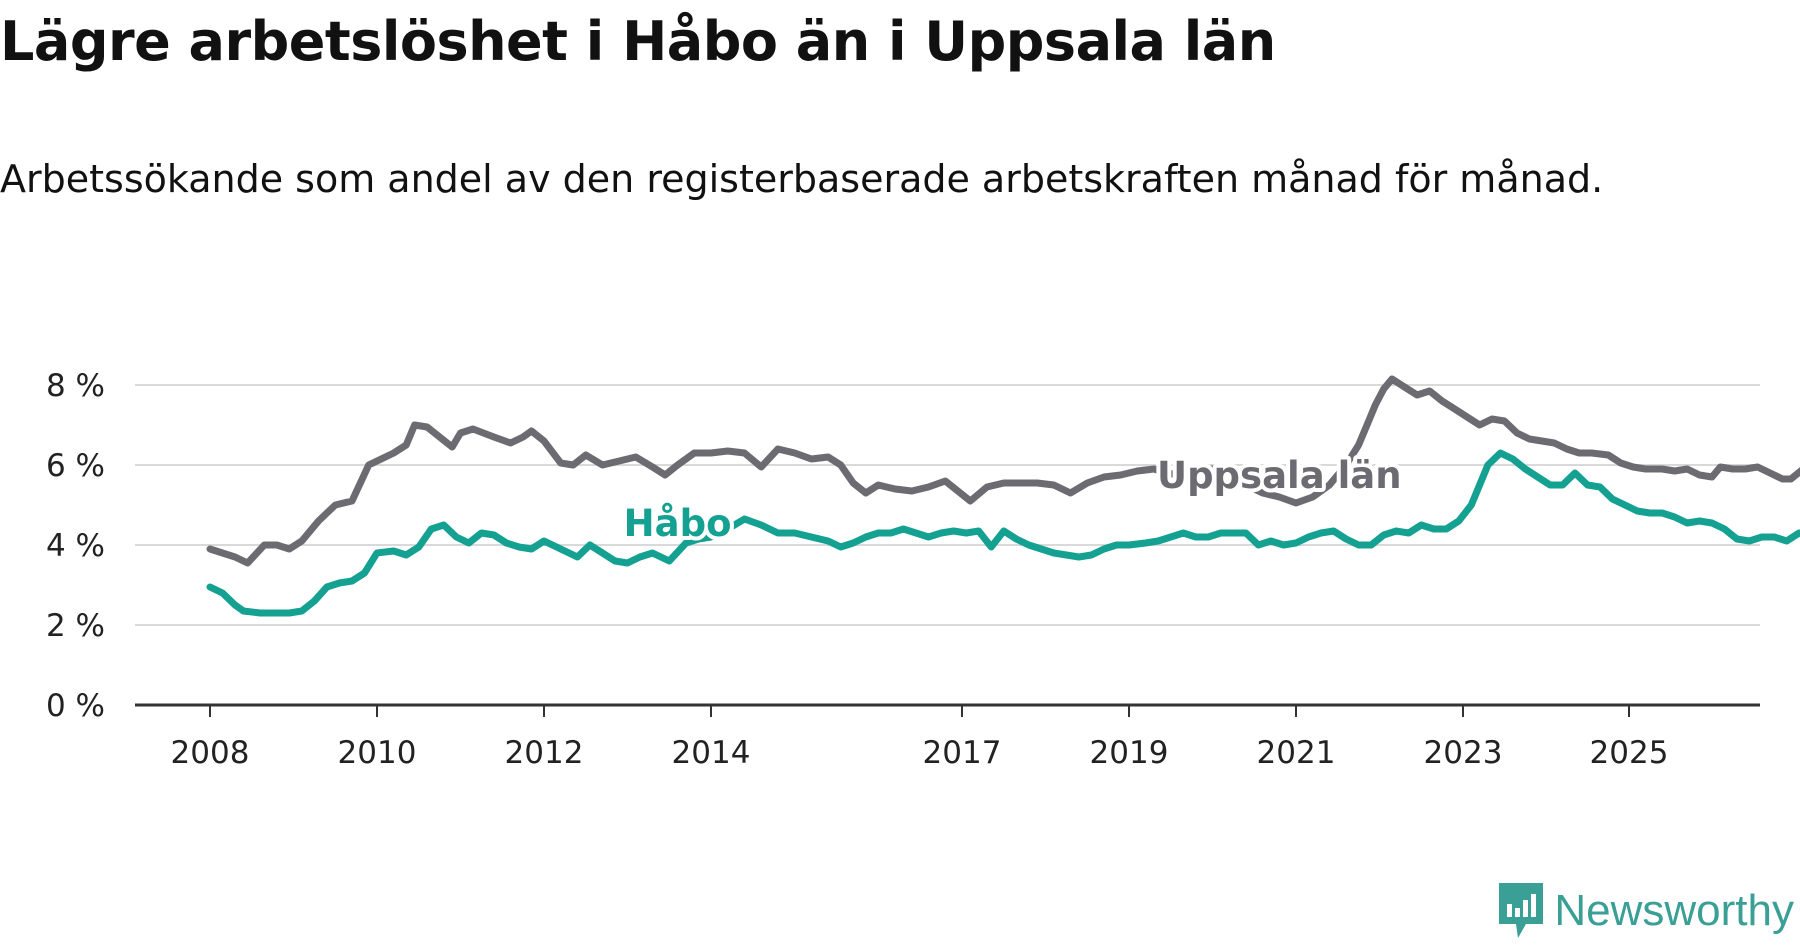 Image resolution: width=1800 pixels, height=948 pixels. Describe the element at coordinates (1296, 753) in the screenshot. I see `x-tick-label-2021: 2021` at that location.